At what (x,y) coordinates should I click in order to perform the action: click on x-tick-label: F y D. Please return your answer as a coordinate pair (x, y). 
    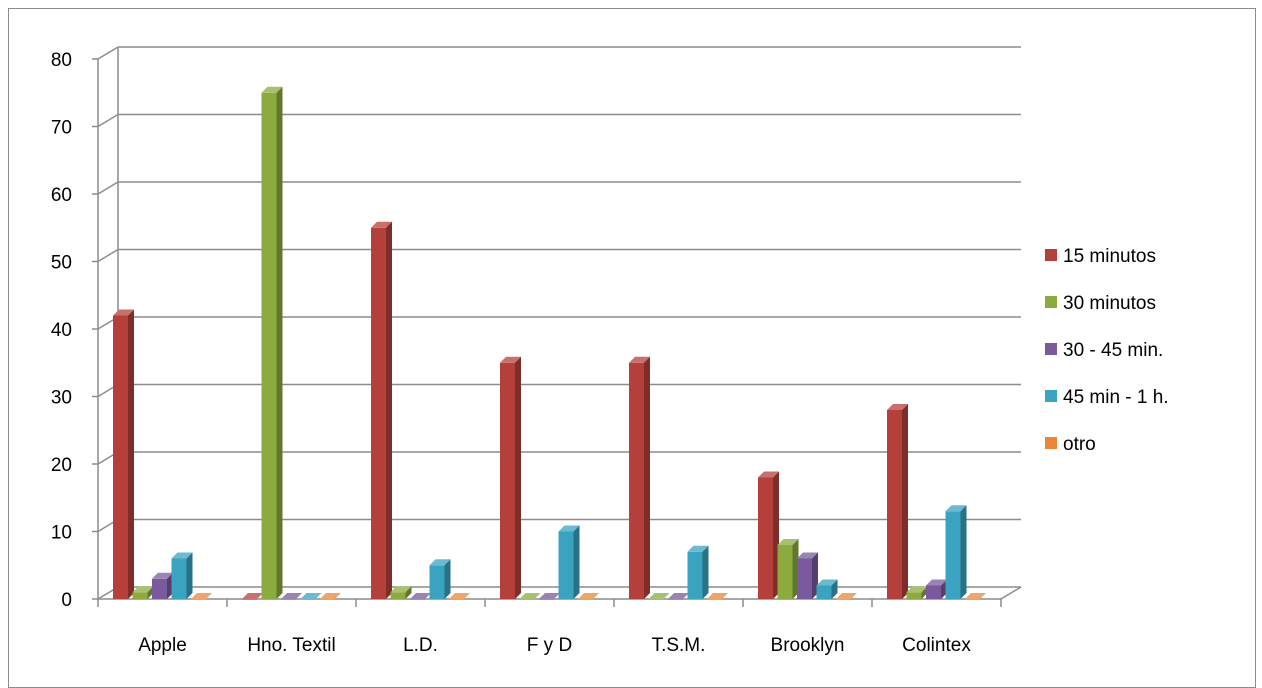
    Looking at the image, I should click on (549, 645).